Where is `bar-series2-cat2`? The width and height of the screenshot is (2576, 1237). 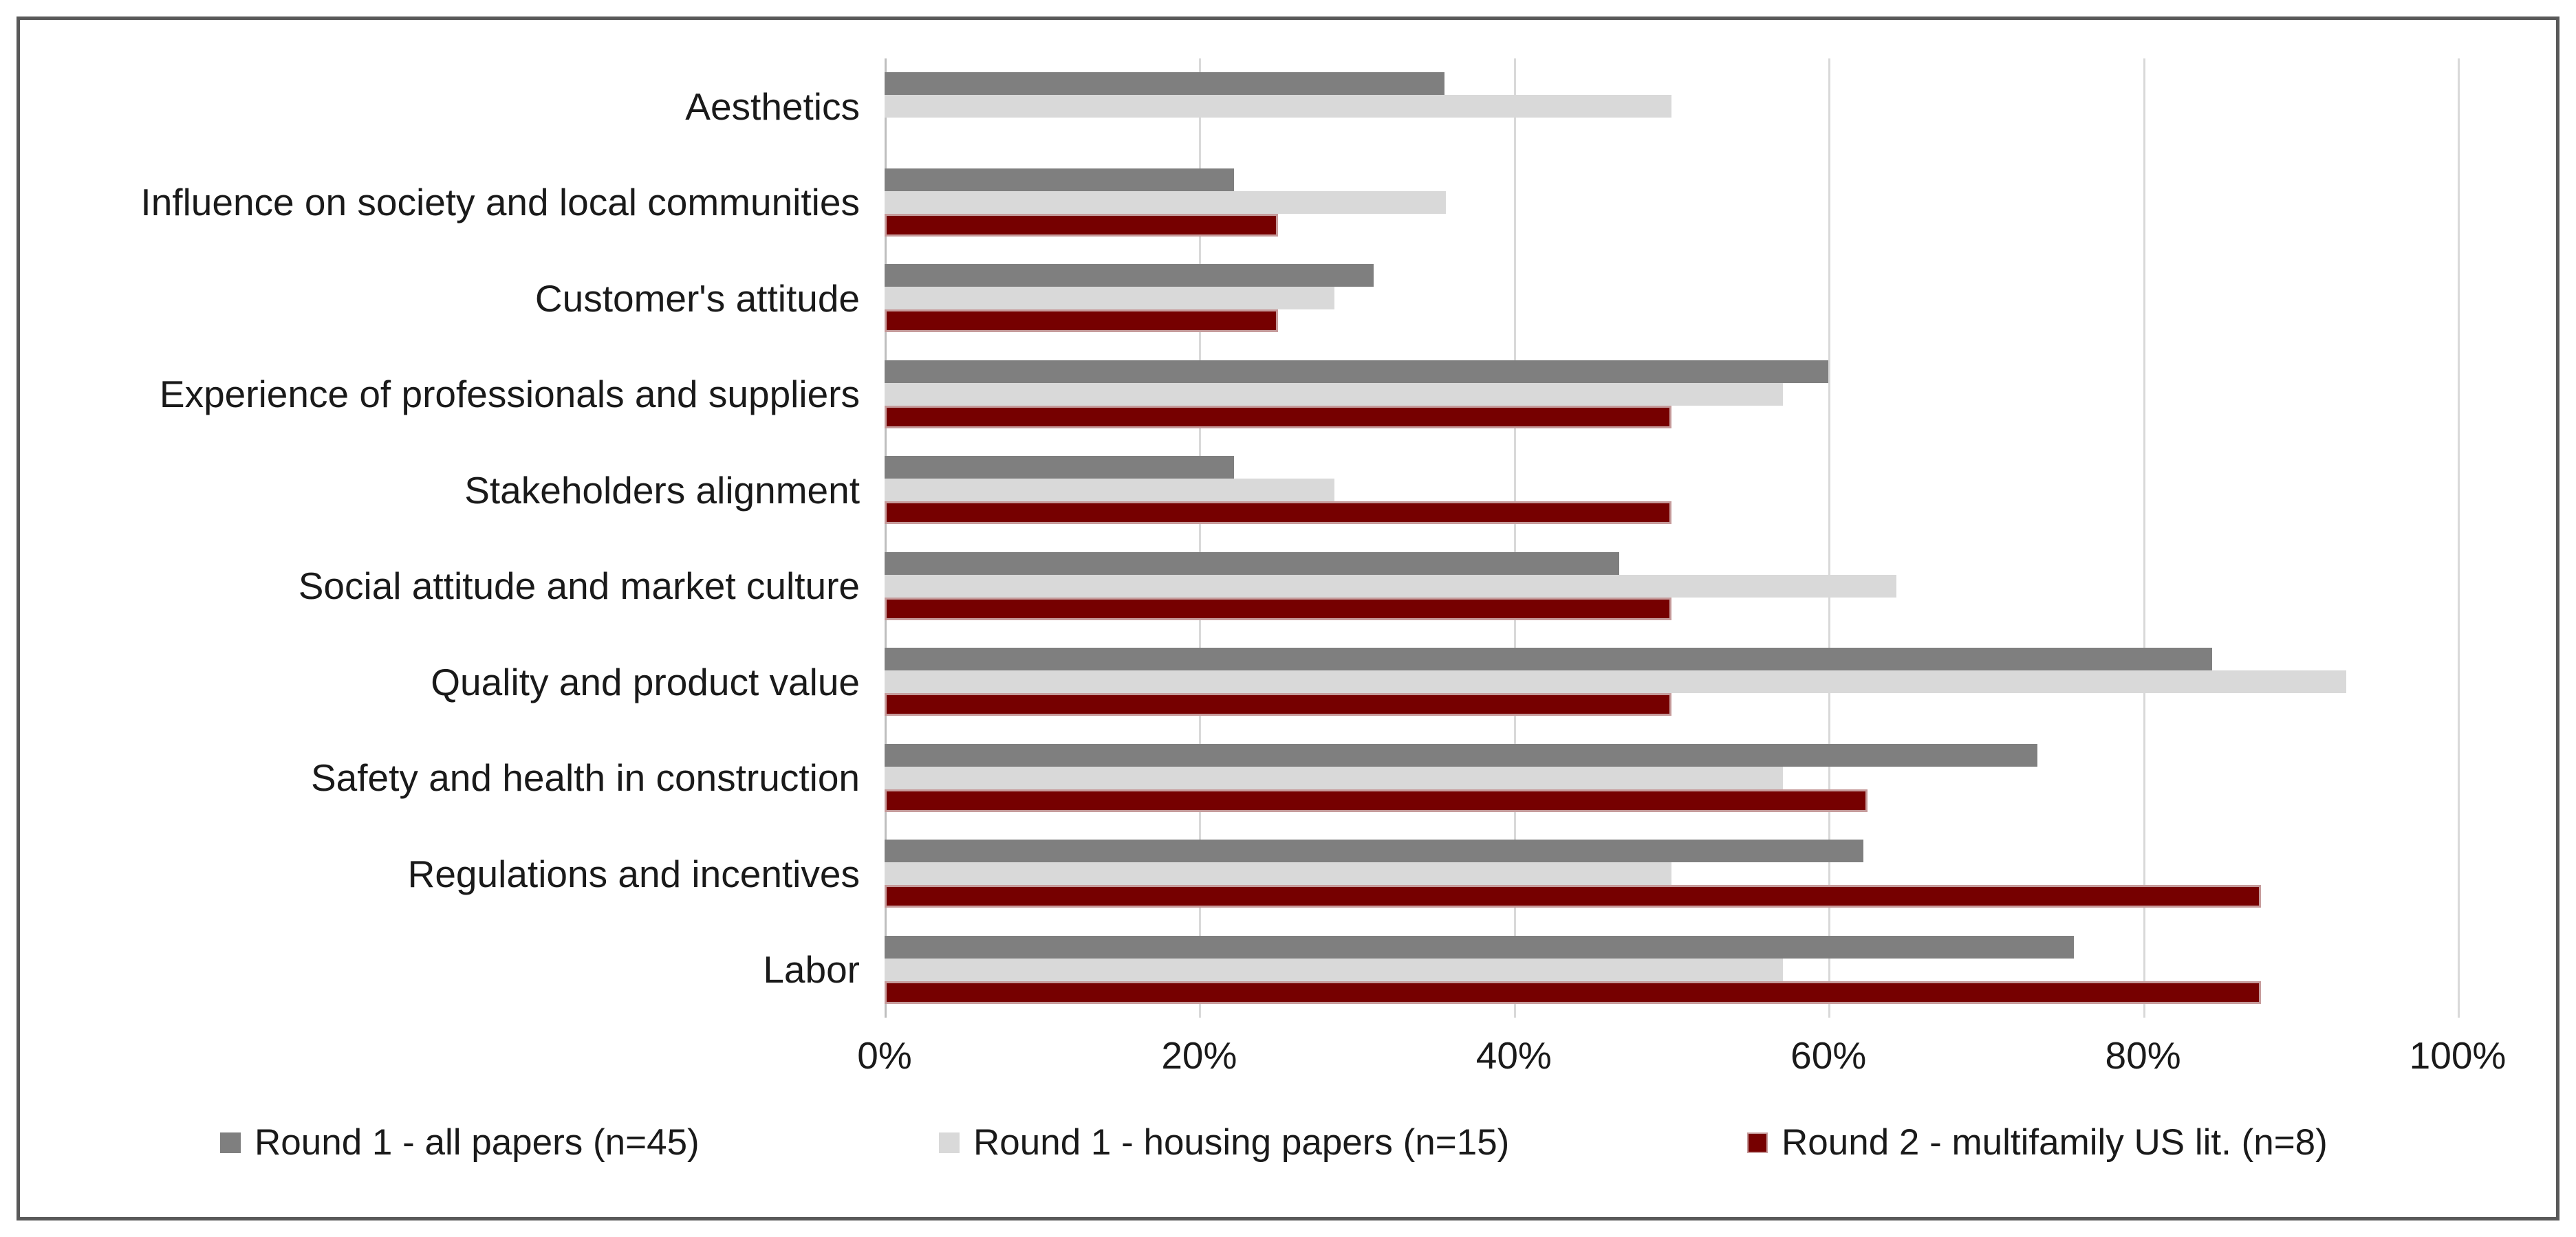
bar-series2-cat2 is located at coordinates (1166, 202).